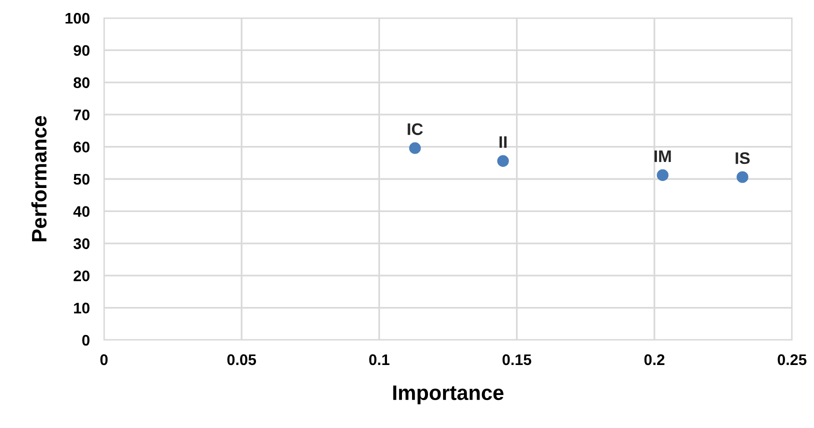 The height and width of the screenshot is (428, 814). What do you see at coordinates (78, 18) in the screenshot?
I see `y-tick-label: 100` at bounding box center [78, 18].